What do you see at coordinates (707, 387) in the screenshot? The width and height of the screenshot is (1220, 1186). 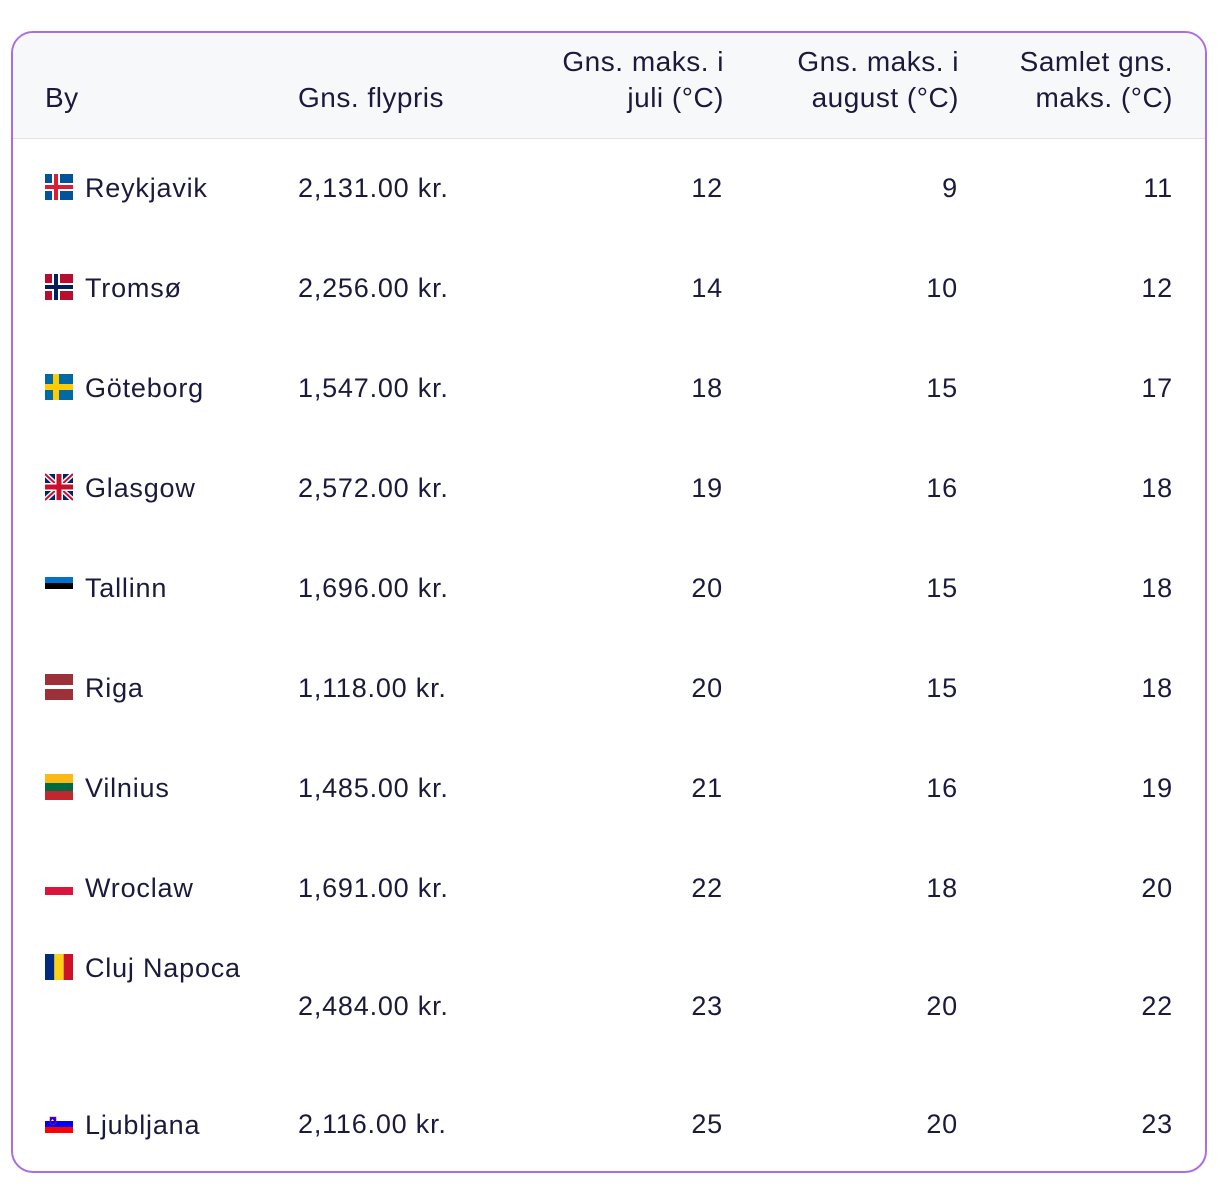 I see `july-cell: 18` at bounding box center [707, 387].